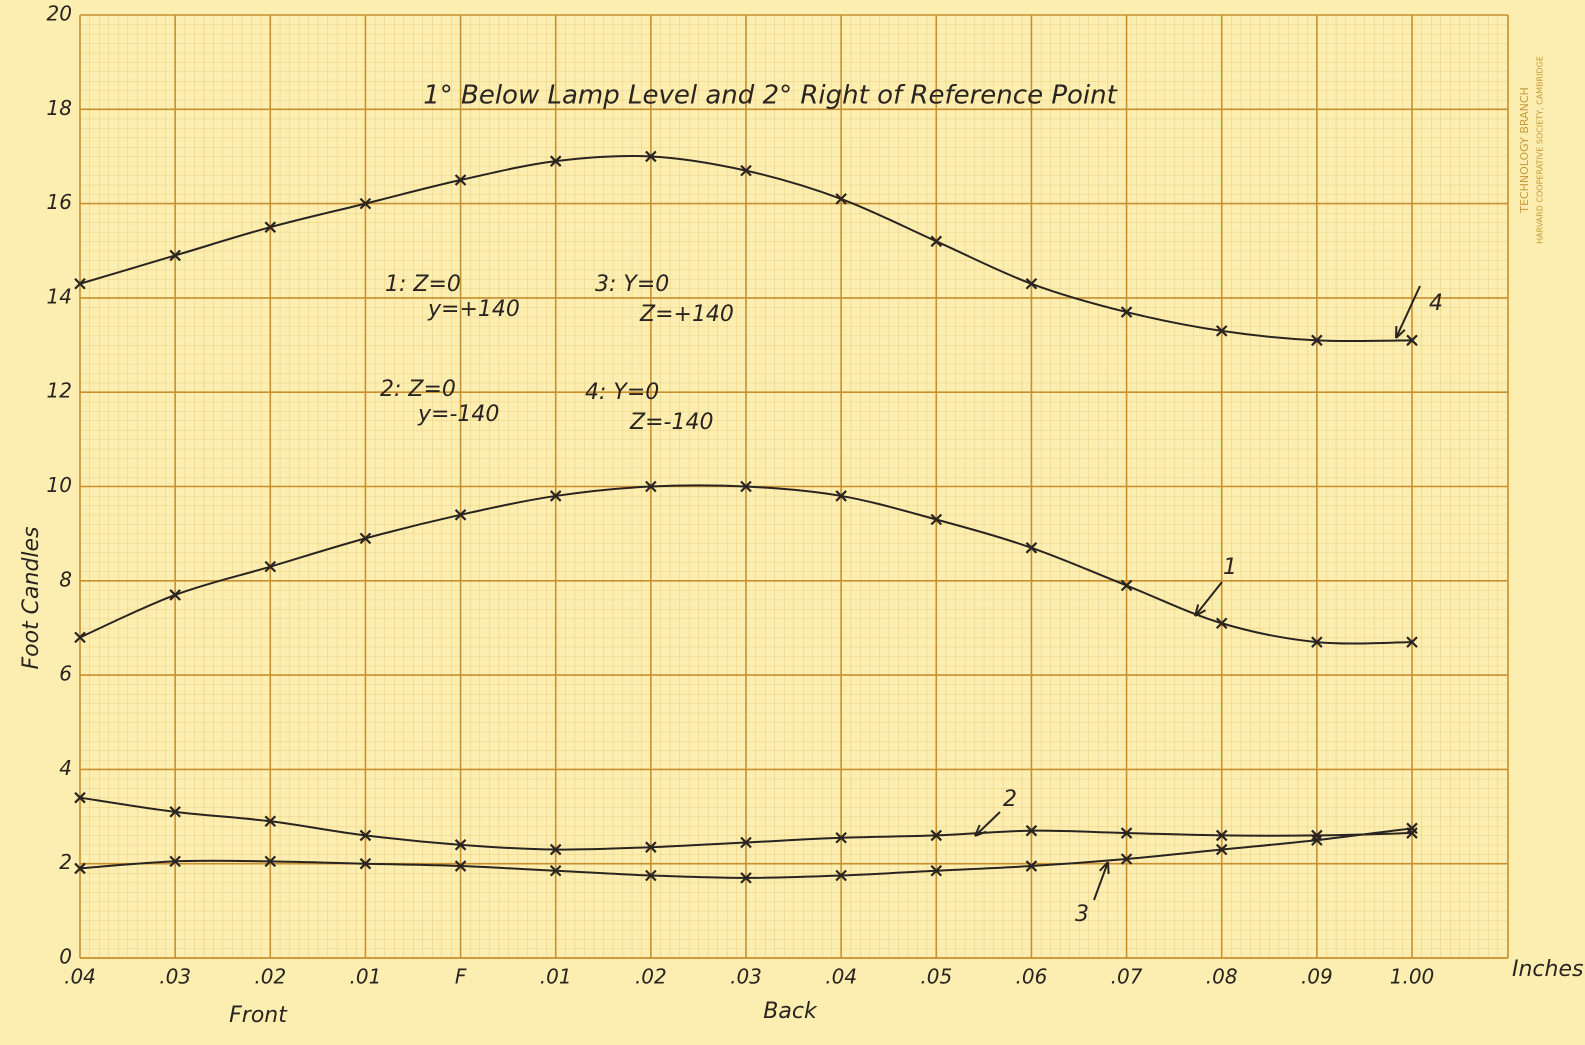 The width and height of the screenshot is (1585, 1045). Describe the element at coordinates (59, 296) in the screenshot. I see `y-tick-label: 14` at that location.